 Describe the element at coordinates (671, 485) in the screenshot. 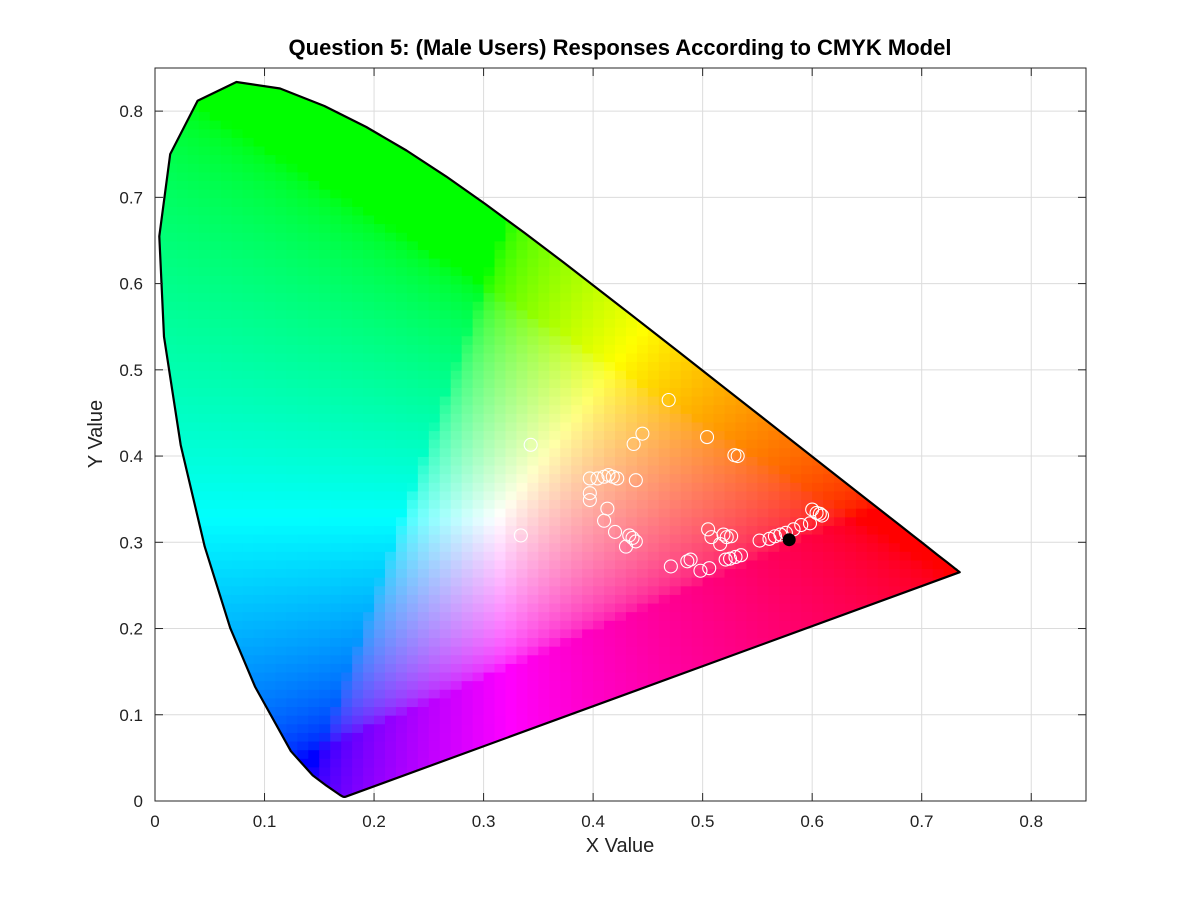

I see `data-points` at that location.